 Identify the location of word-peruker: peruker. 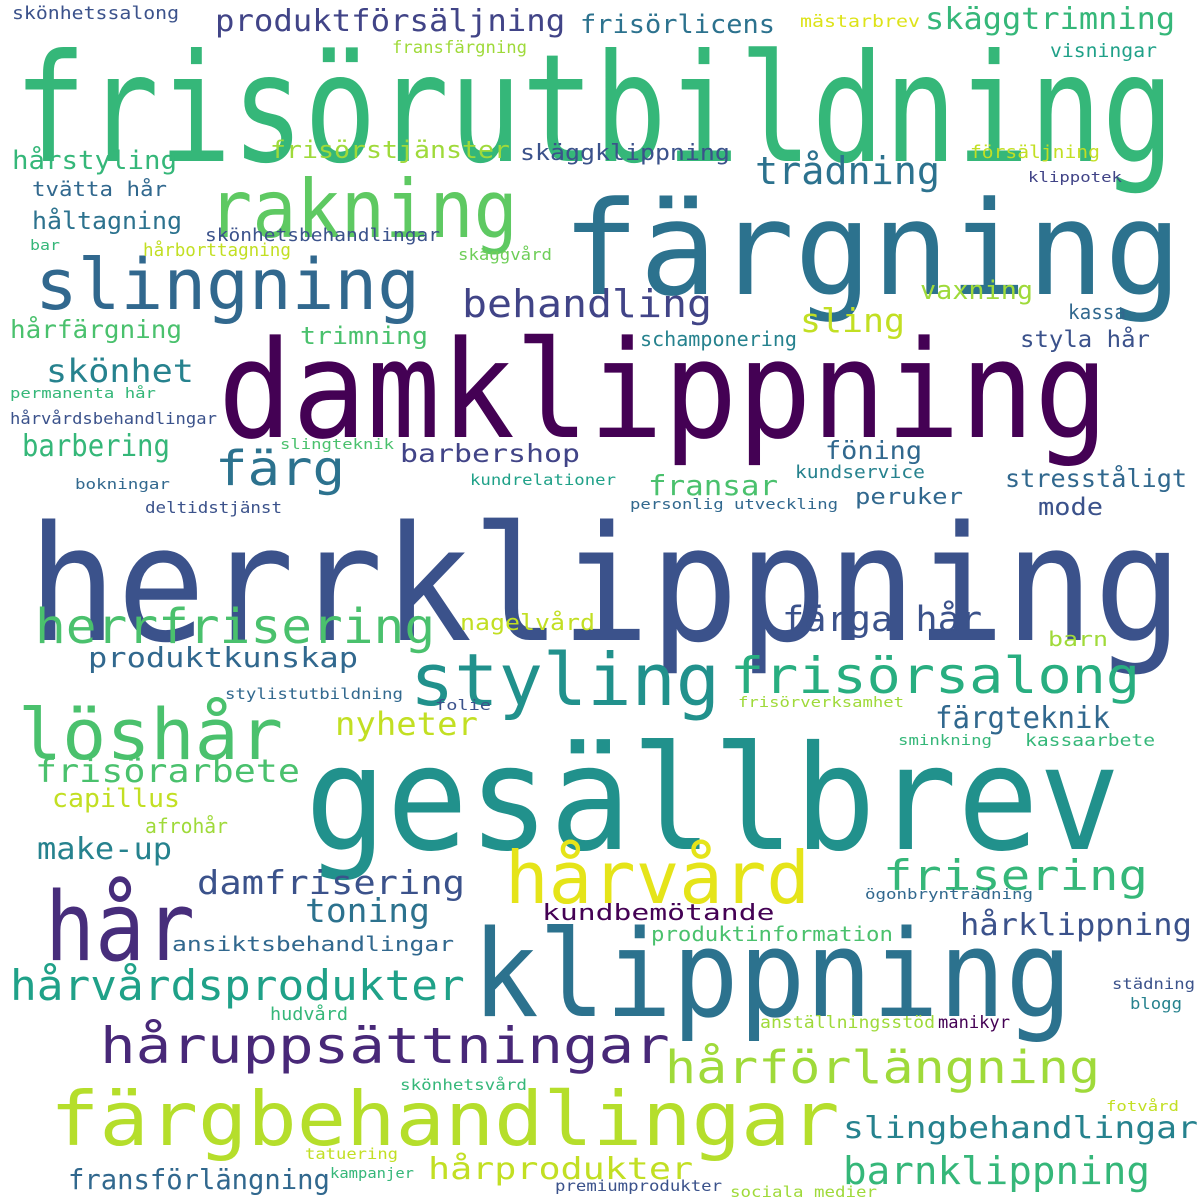
(909, 497).